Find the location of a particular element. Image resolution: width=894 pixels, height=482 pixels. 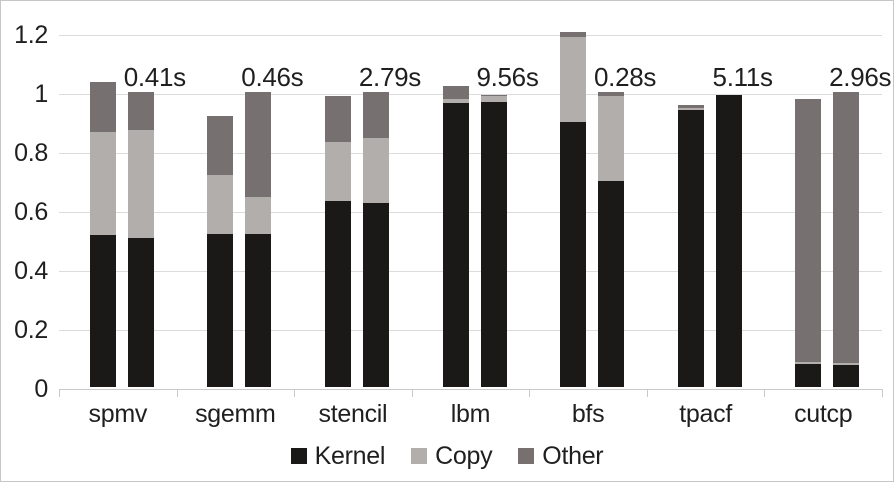

bar-annotation-tpacf: 5.11s is located at coordinates (742, 77).